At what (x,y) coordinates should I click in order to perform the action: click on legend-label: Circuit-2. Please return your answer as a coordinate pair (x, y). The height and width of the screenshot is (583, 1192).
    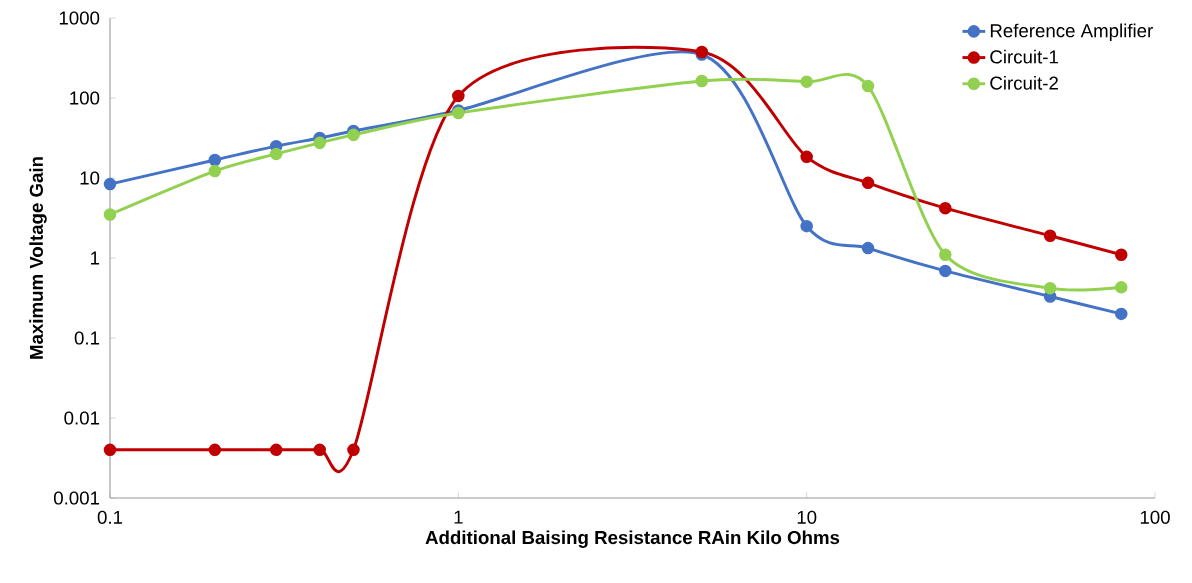
    Looking at the image, I should click on (1024, 82).